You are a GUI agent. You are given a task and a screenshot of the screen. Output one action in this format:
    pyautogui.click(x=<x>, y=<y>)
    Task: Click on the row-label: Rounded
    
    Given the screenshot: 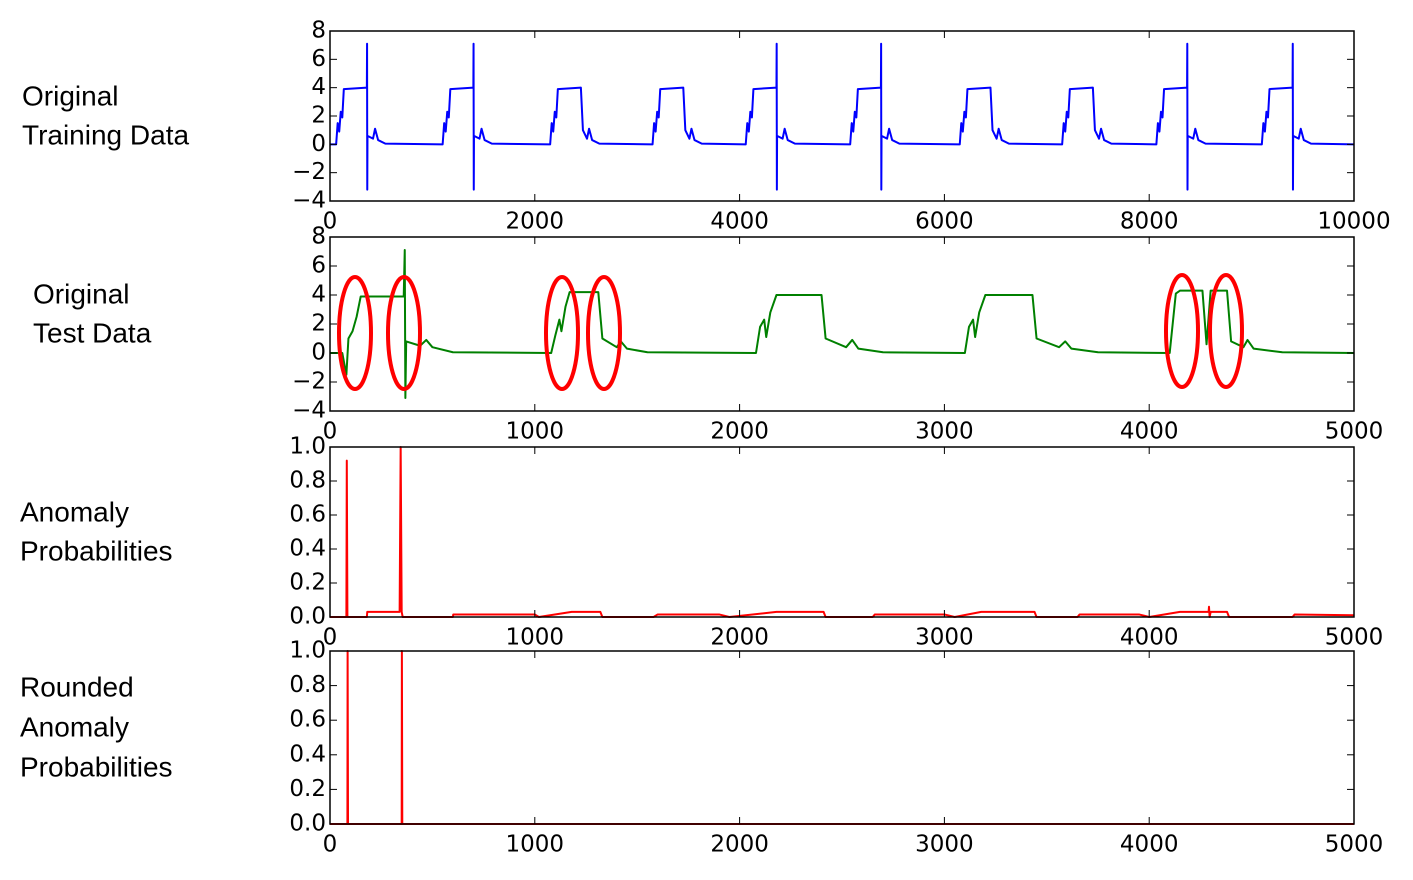 What is the action you would take?
    pyautogui.click(x=77, y=686)
    